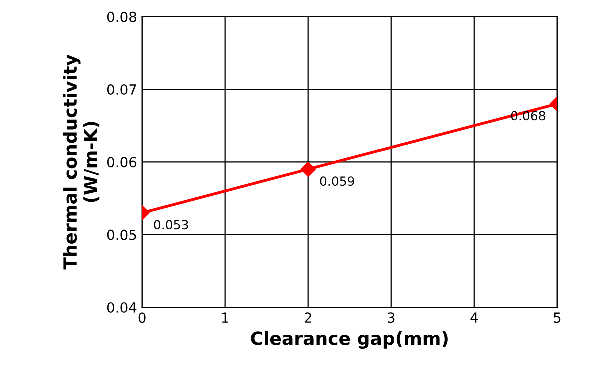  Describe the element at coordinates (337, 181) in the screenshot. I see `data-label: 0.059` at that location.